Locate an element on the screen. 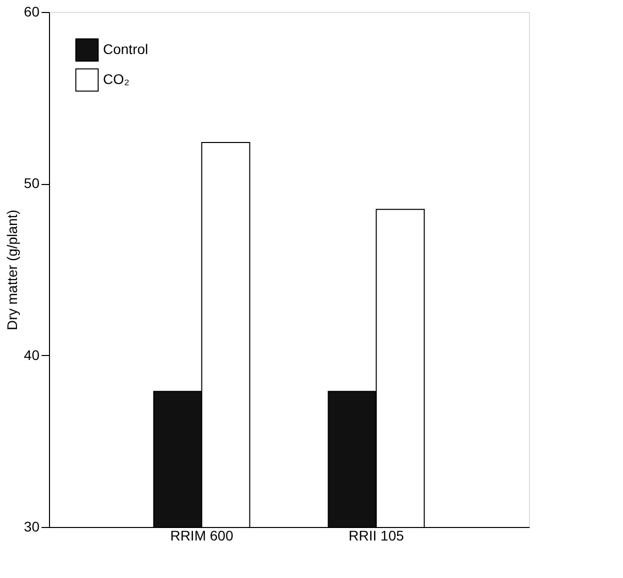 This screenshot has width=623, height=578. y-axis-title: Dry matter (g/plant) is located at coordinates (12, 270).